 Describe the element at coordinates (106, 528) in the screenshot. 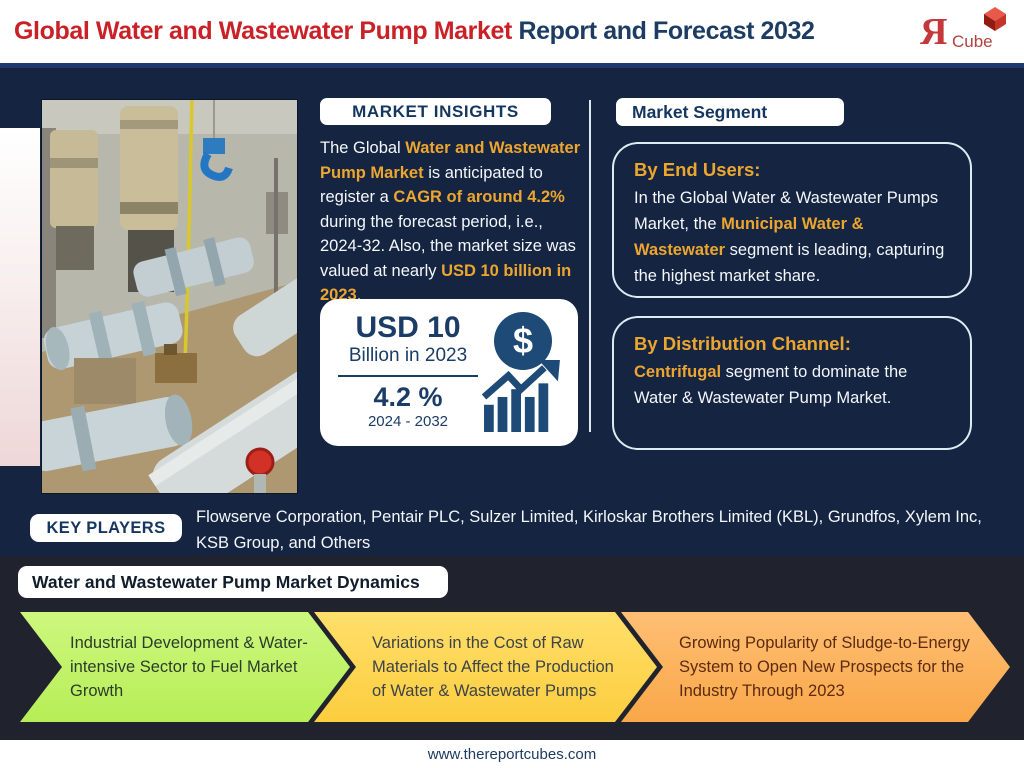

I see `key-players-label: KEY PLAYERS` at that location.